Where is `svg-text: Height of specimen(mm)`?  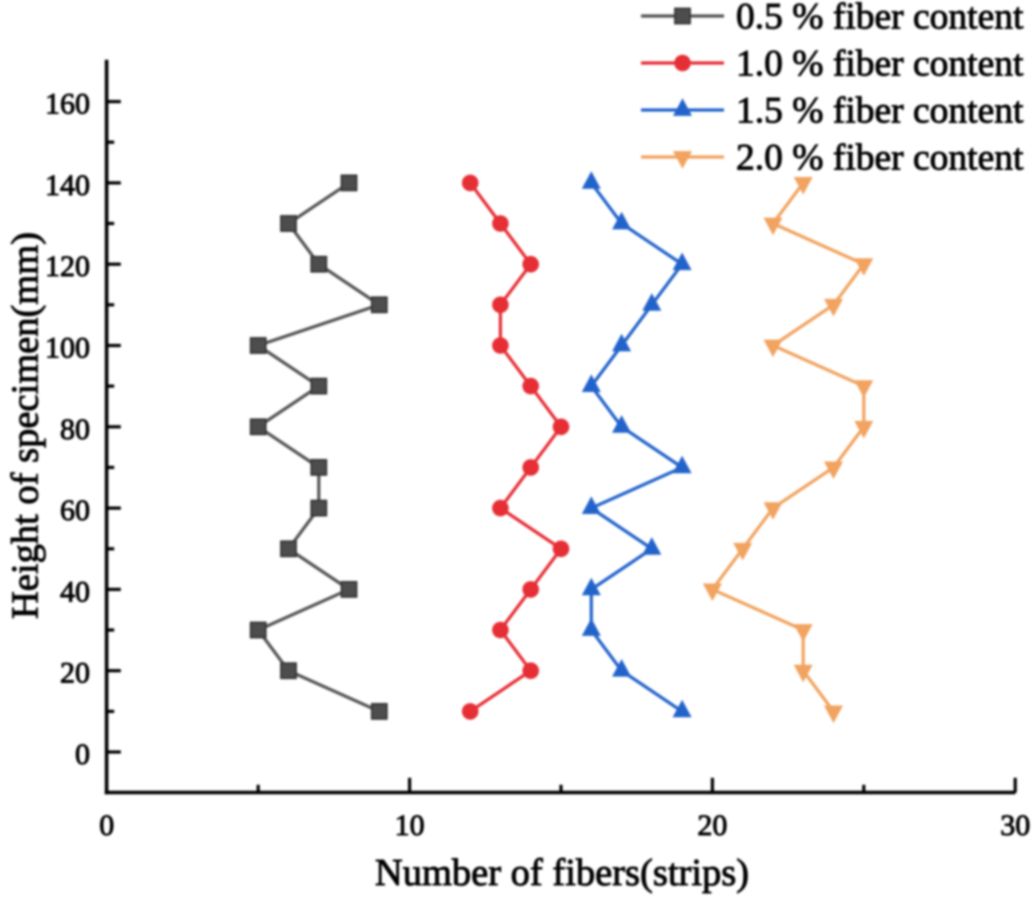
svg-text: Height of specimen(mm) is located at coordinates (26, 425).